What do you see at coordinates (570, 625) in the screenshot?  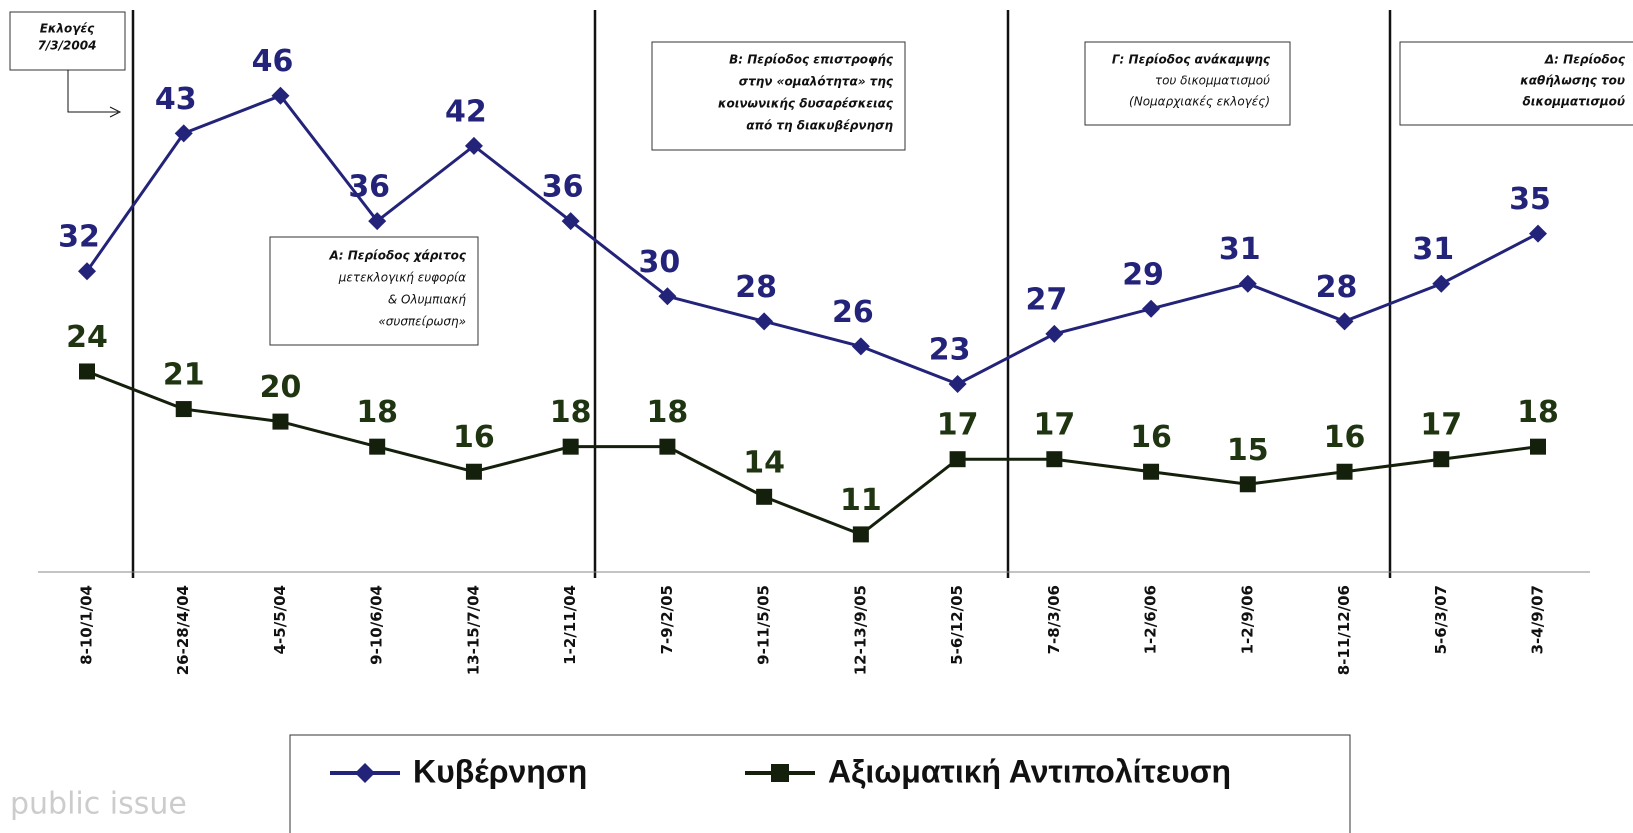 I see `x-tick-label: 1-2/11/04` at bounding box center [570, 625].